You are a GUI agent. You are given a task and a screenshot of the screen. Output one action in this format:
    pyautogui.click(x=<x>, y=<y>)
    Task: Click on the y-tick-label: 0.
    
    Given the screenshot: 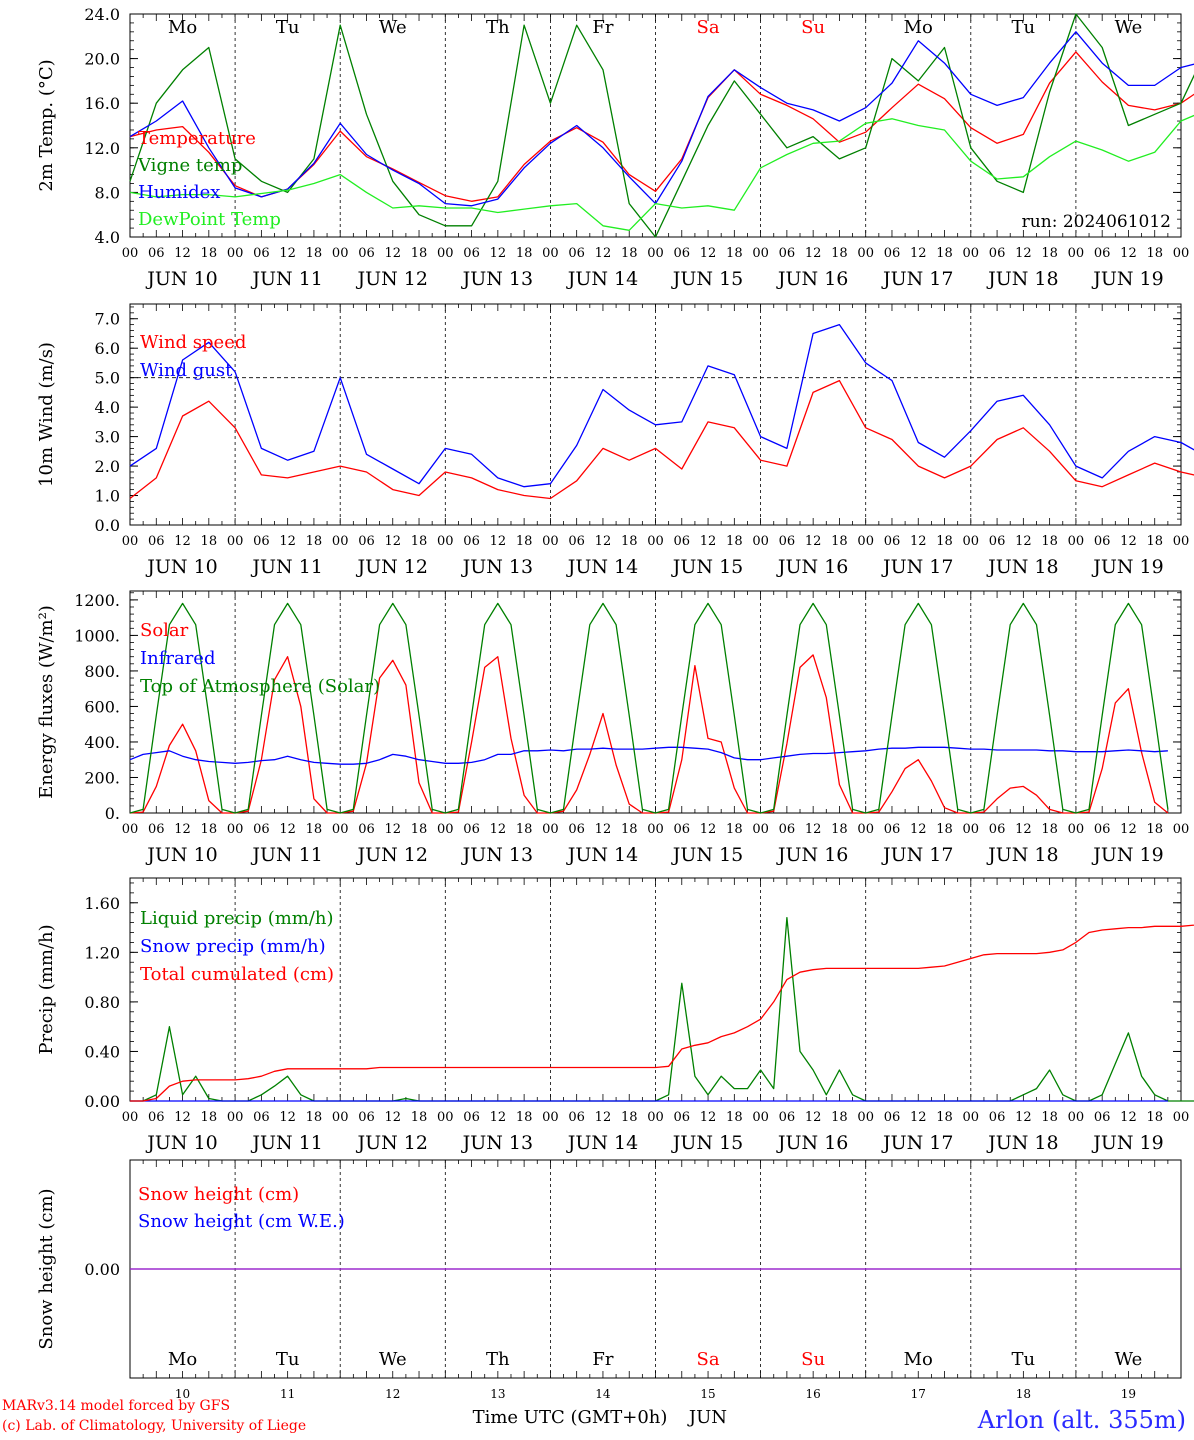 What is the action you would take?
    pyautogui.click(x=112, y=813)
    